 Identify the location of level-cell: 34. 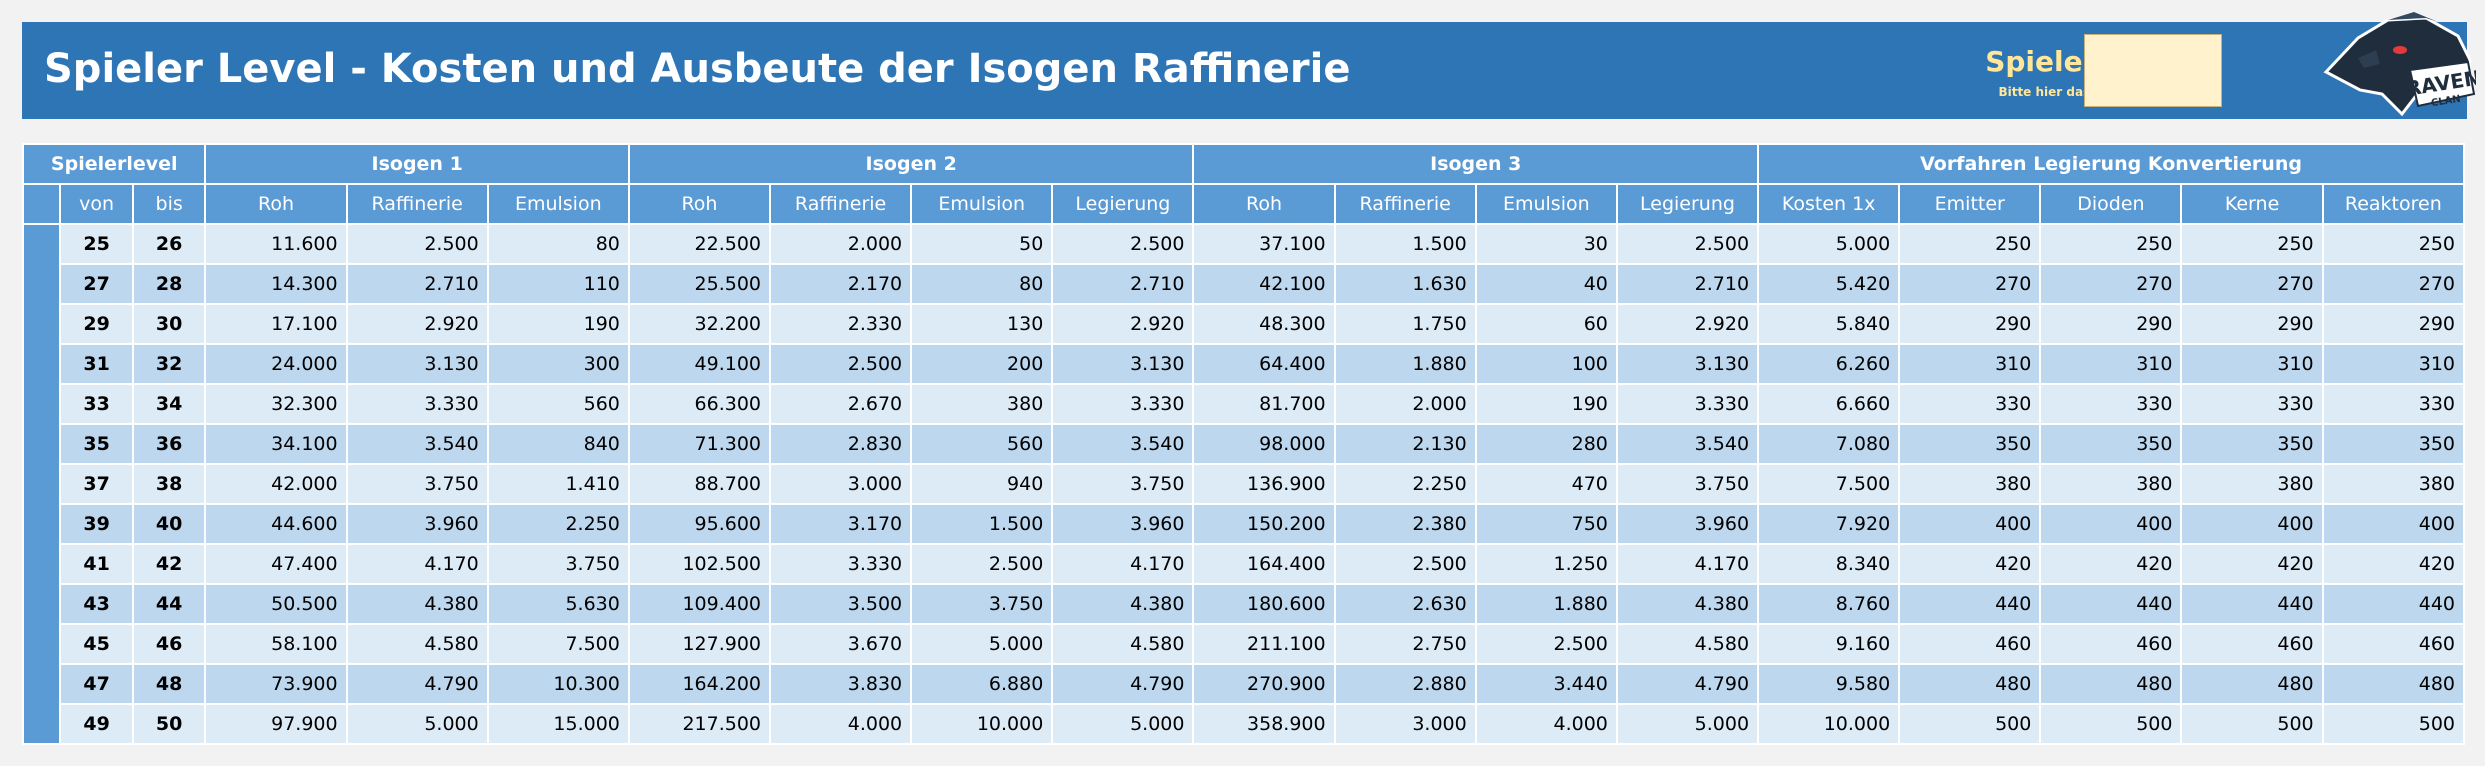
(169, 404).